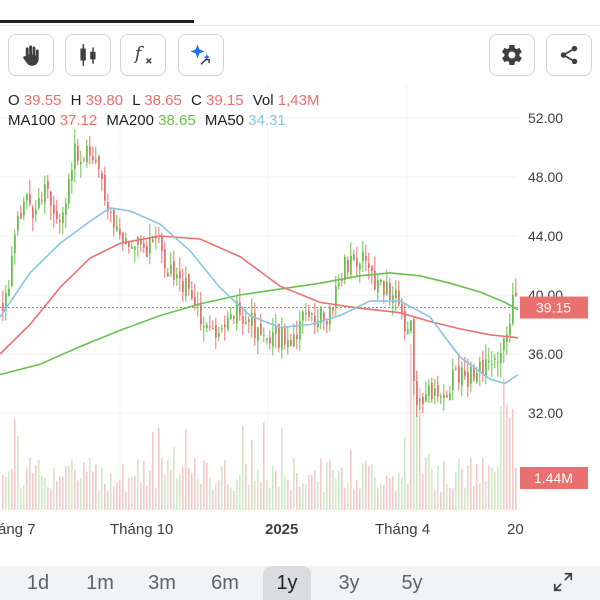 The height and width of the screenshot is (600, 600). I want to click on sparkle-icon, so click(201, 55).